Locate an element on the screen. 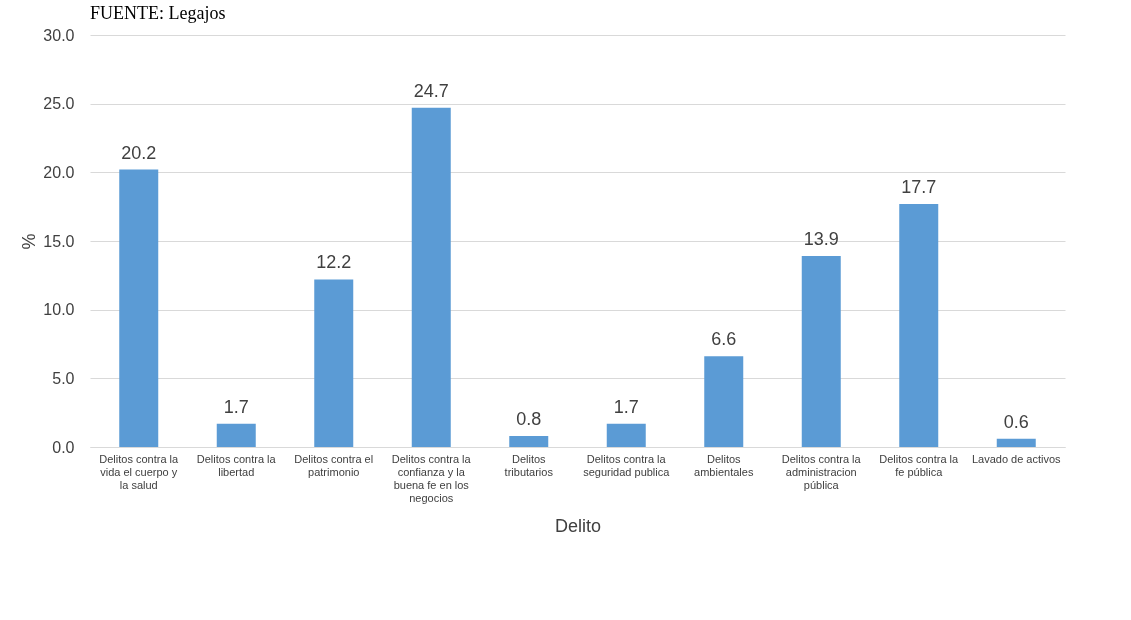 The height and width of the screenshot is (620, 1131). y-tick-label: 25.0 is located at coordinates (59, 104).